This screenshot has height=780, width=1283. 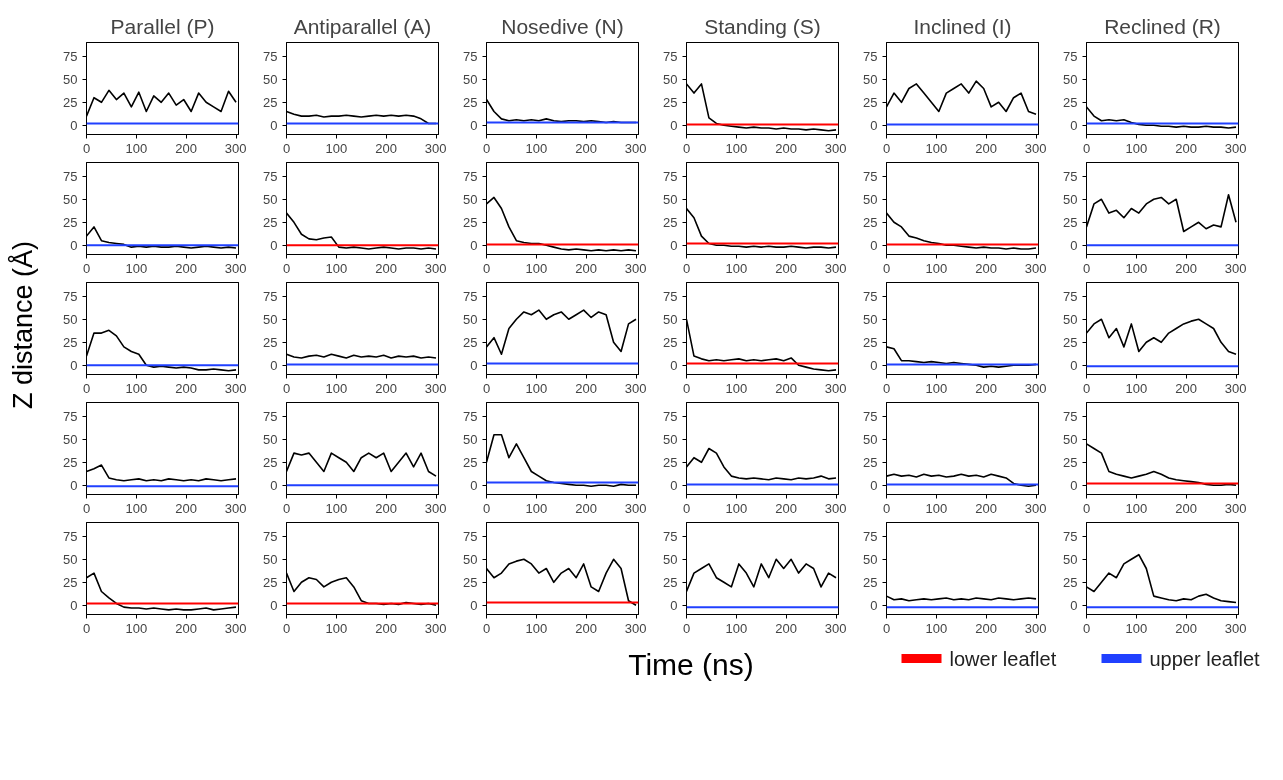 I want to click on chart-title: Reclined (R), so click(x=1162, y=26).